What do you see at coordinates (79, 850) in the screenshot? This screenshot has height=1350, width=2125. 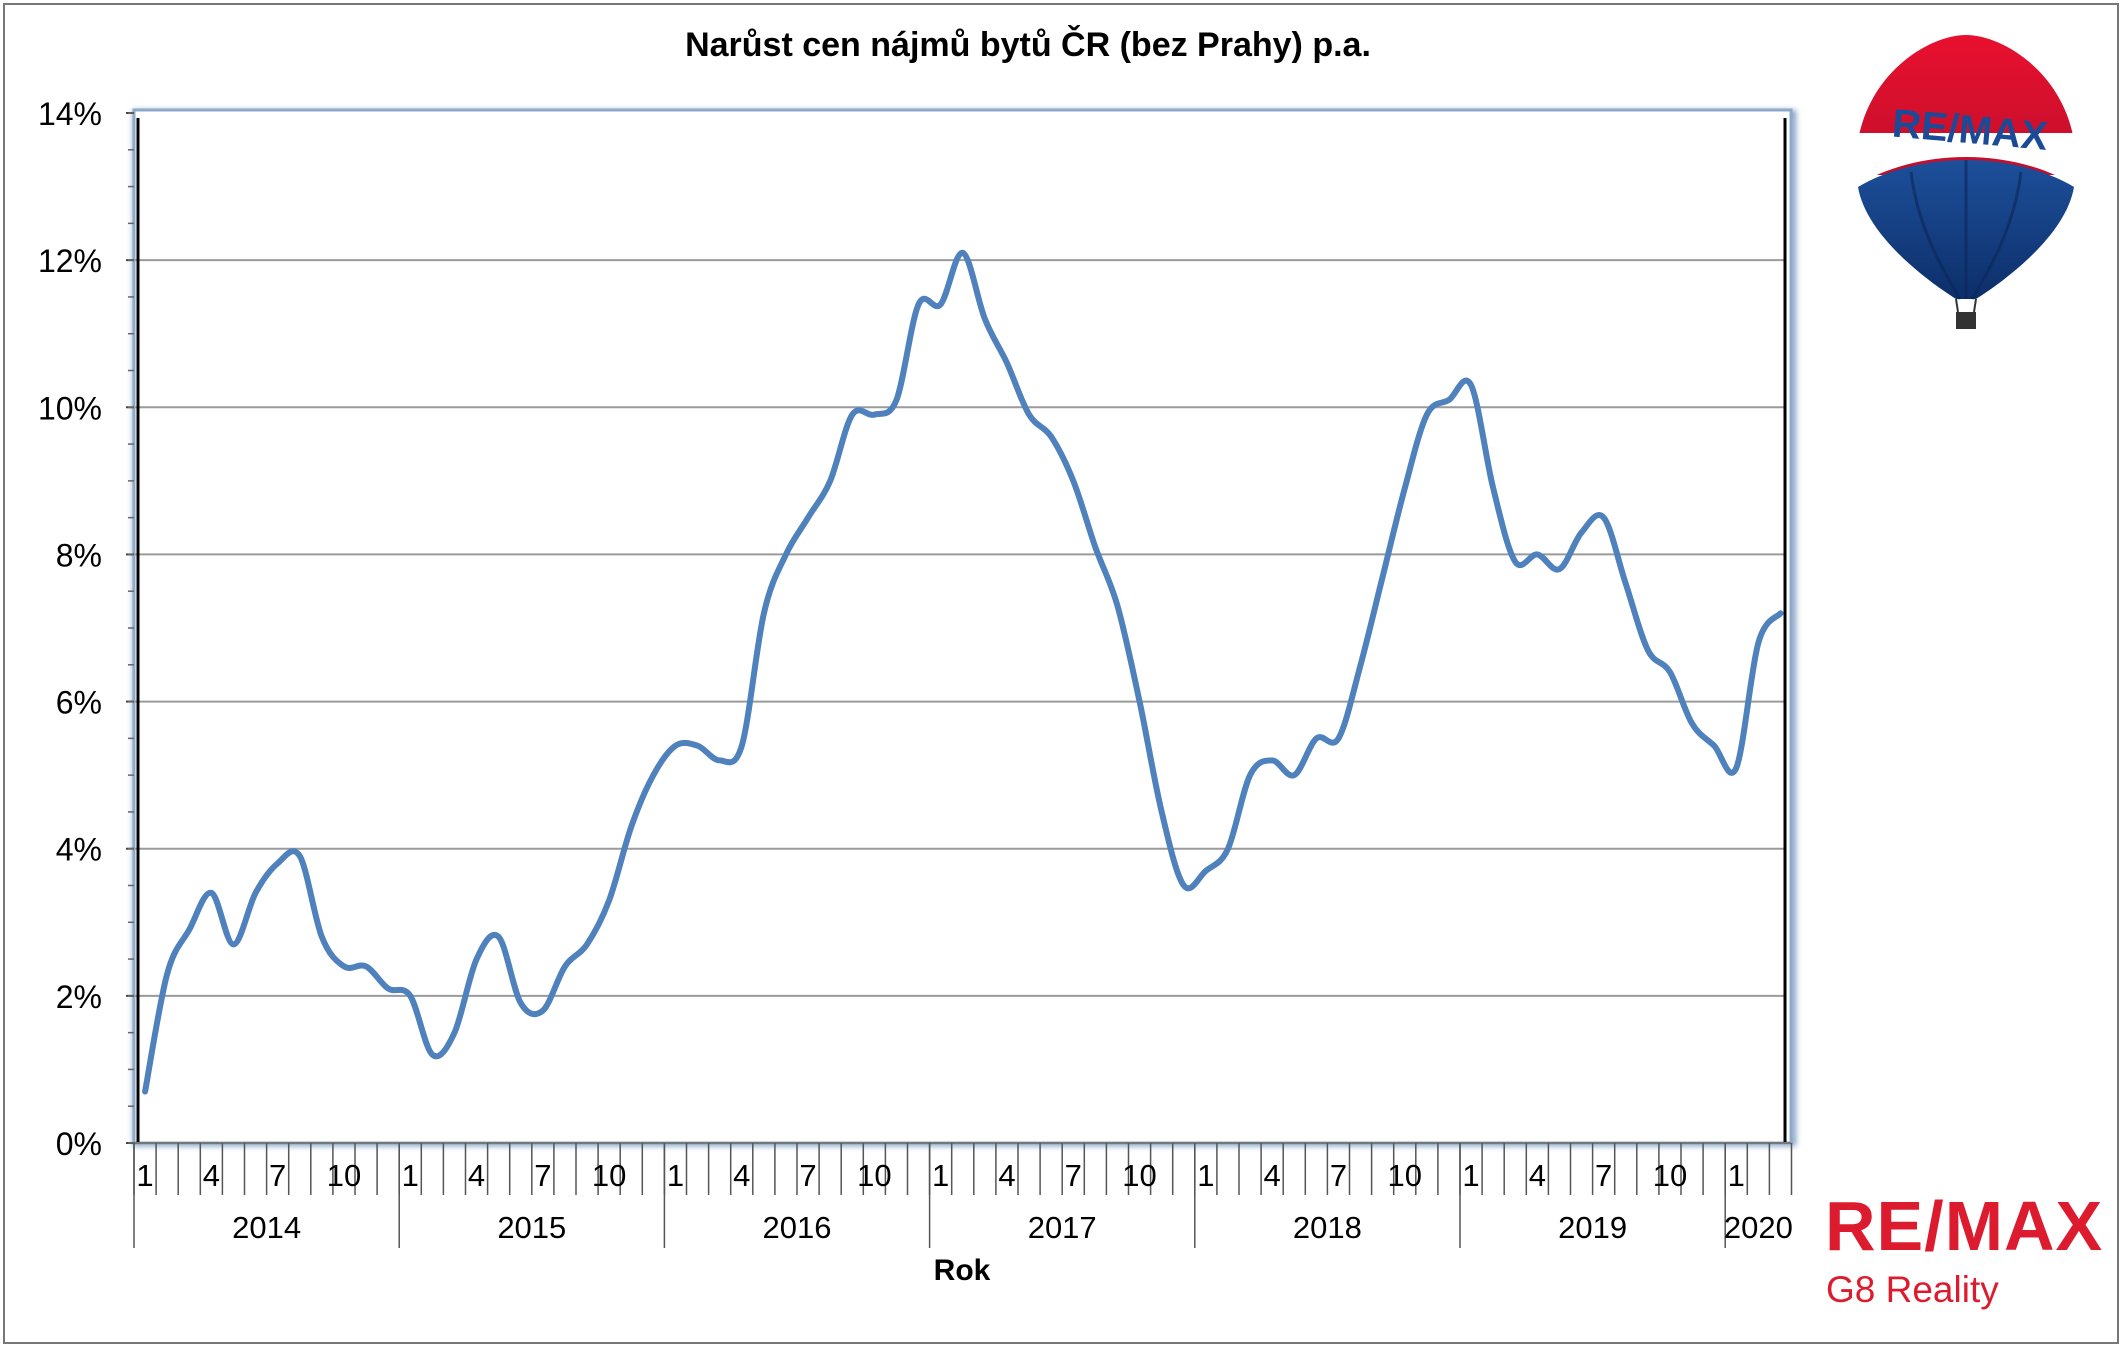 I see `y-tick-label: 4%` at bounding box center [79, 850].